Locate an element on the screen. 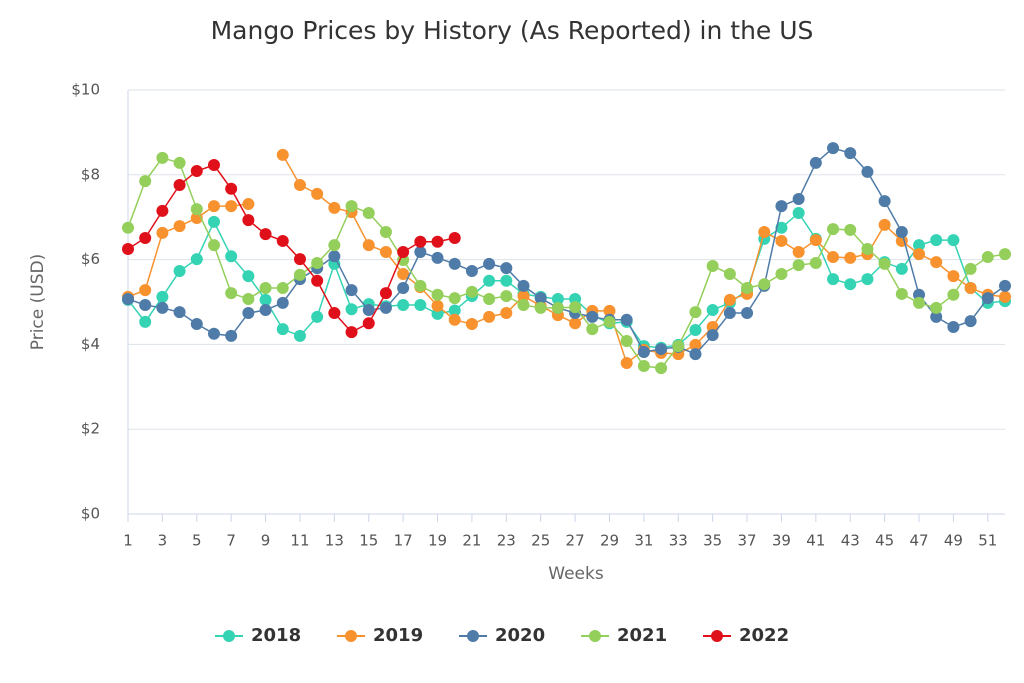 This screenshot has width=1024, height=683. x-tick-label: 1 is located at coordinates (128, 541).